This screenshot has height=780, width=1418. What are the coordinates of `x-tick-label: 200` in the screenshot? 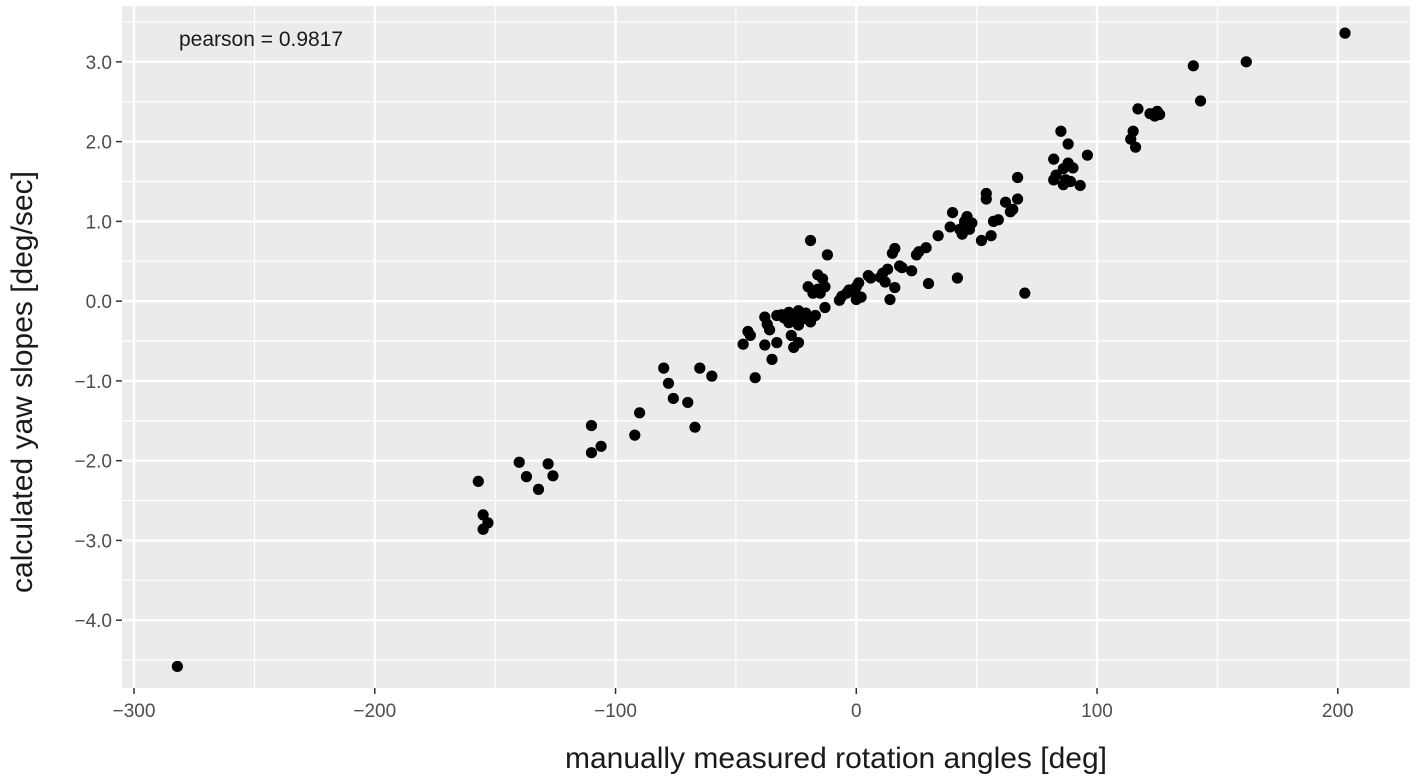 It's located at (1338, 711).